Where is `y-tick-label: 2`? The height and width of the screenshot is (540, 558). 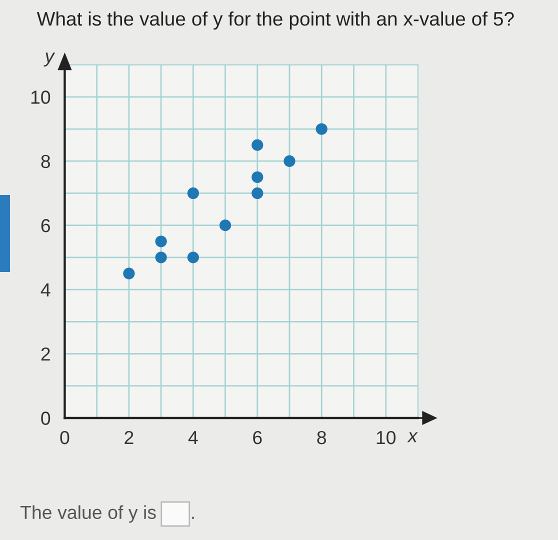
y-tick-label: 2 is located at coordinates (45, 354).